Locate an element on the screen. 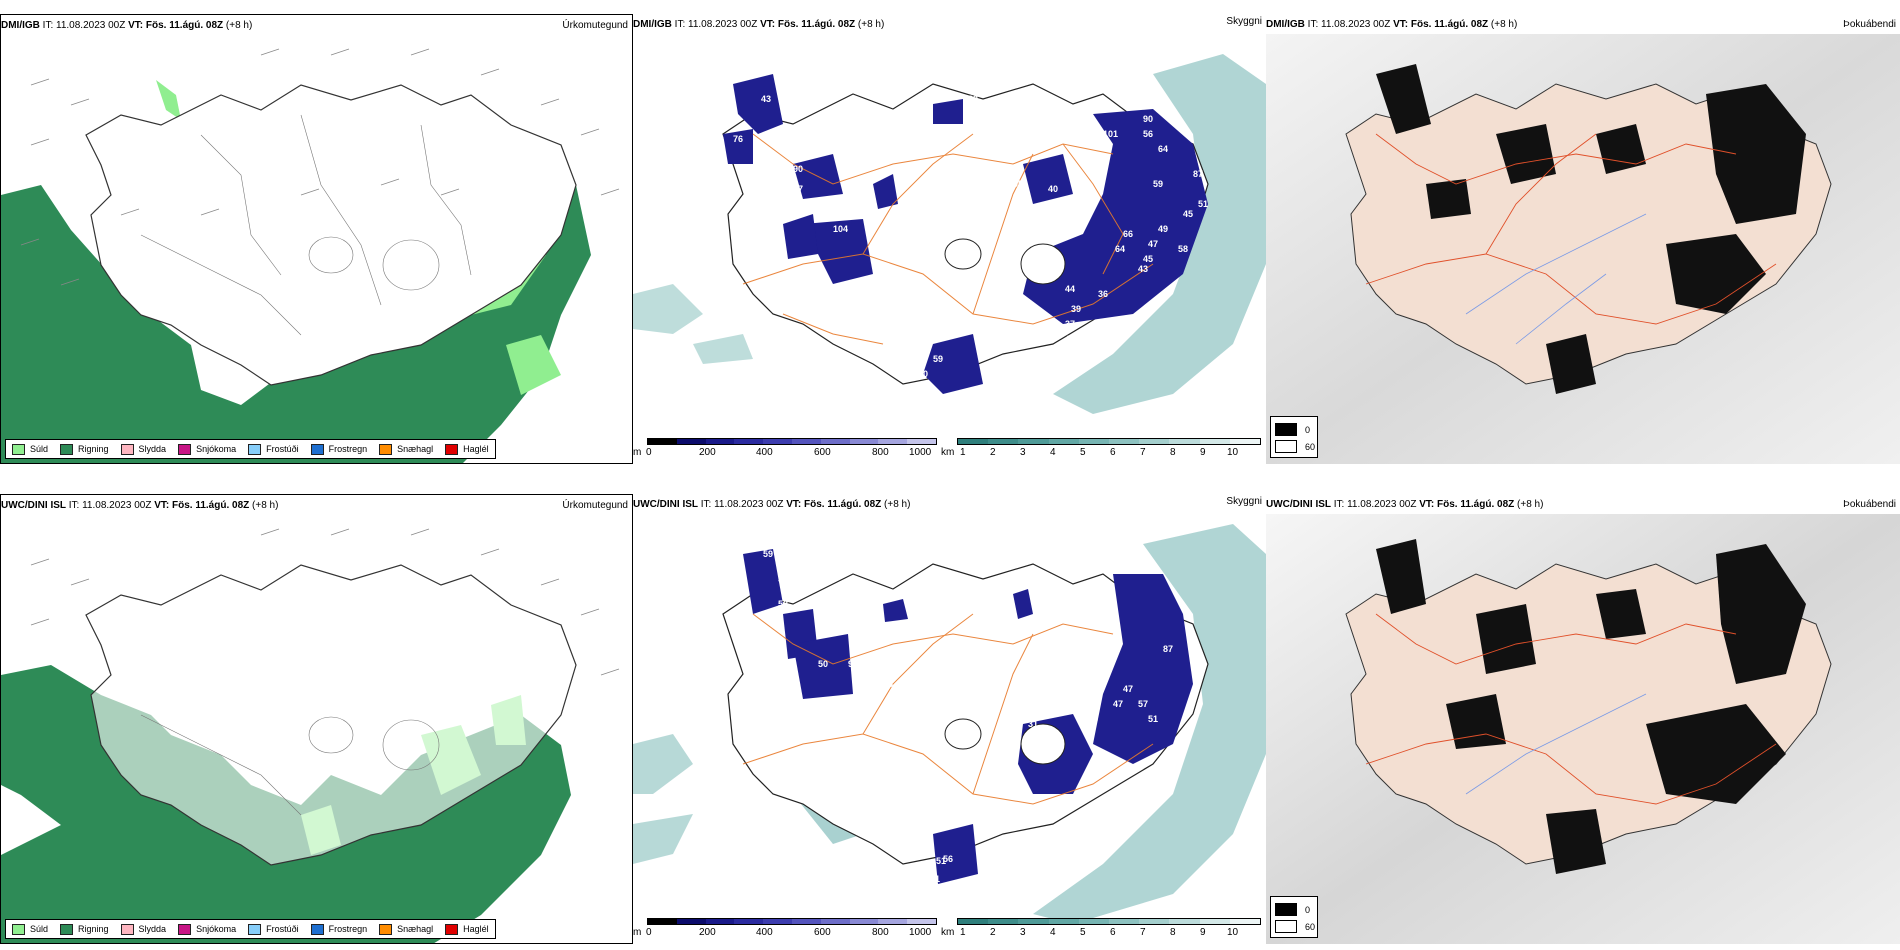 The image size is (1900, 950). visibility-tick: 2 is located at coordinates (993, 452).